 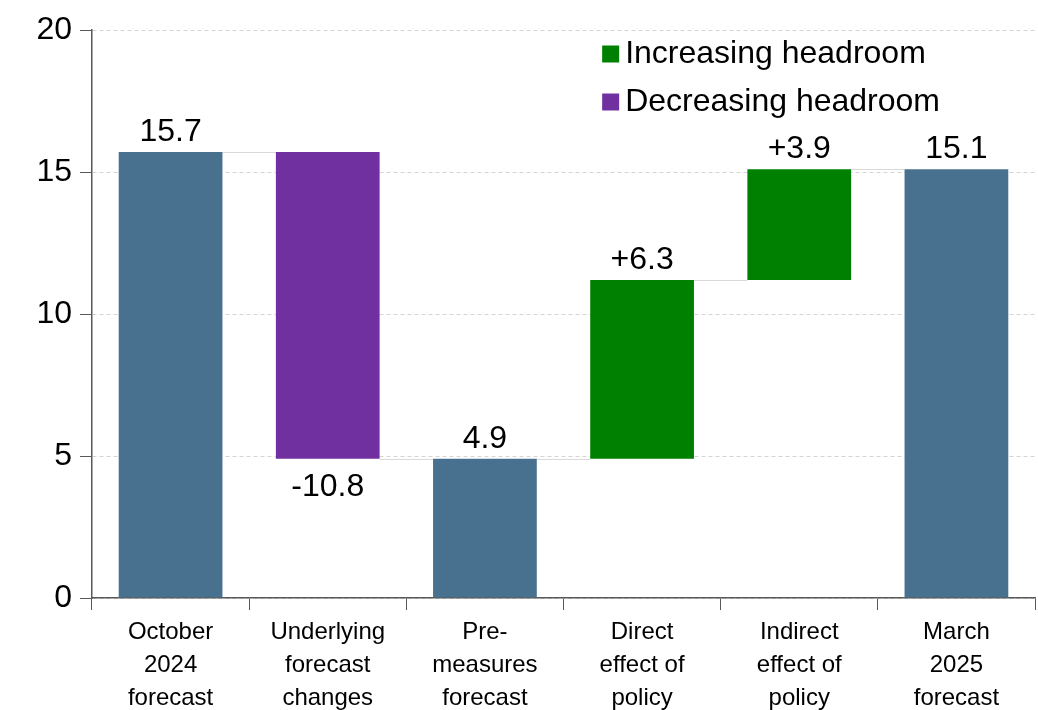 I want to click on data-label: 15.1, so click(x=956, y=146).